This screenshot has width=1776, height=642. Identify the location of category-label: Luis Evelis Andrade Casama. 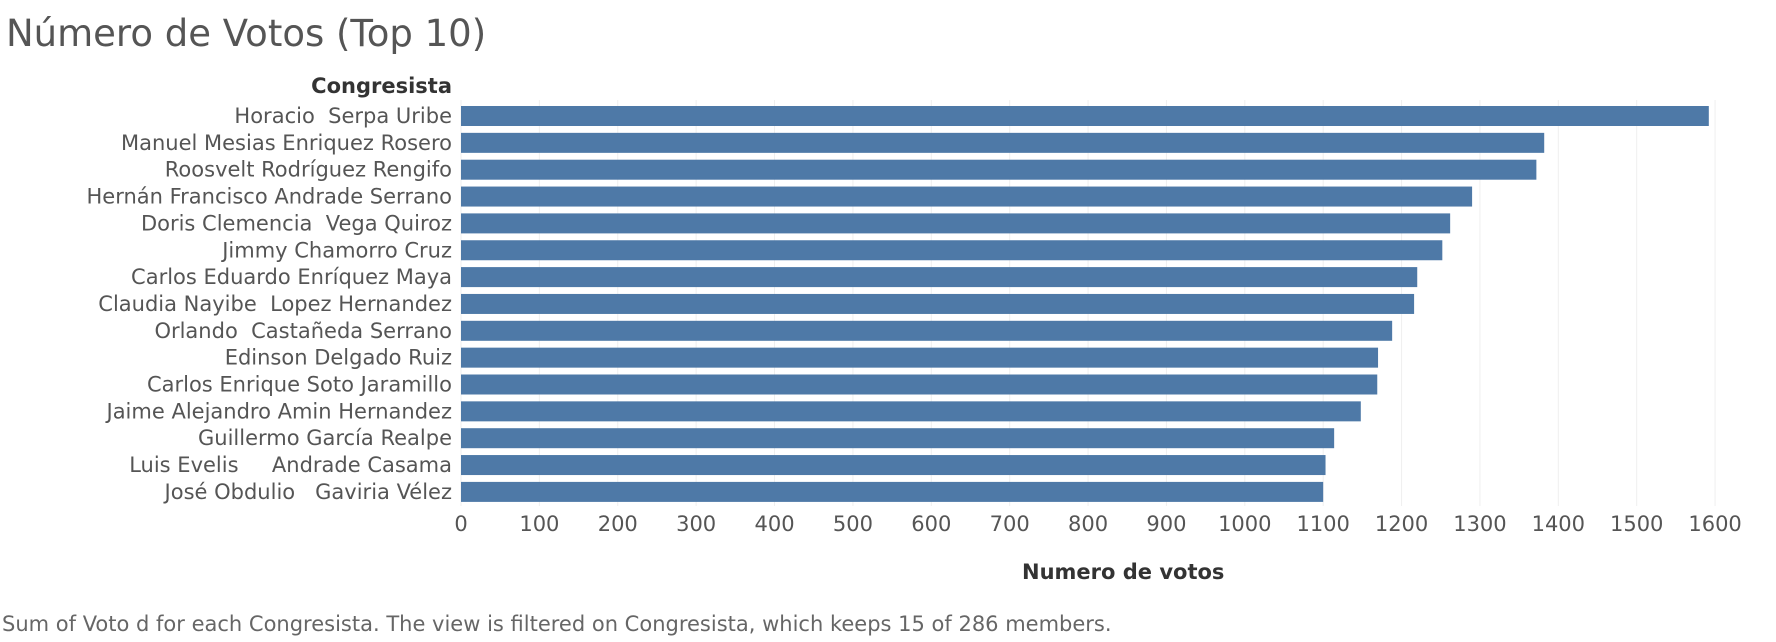
(290, 465).